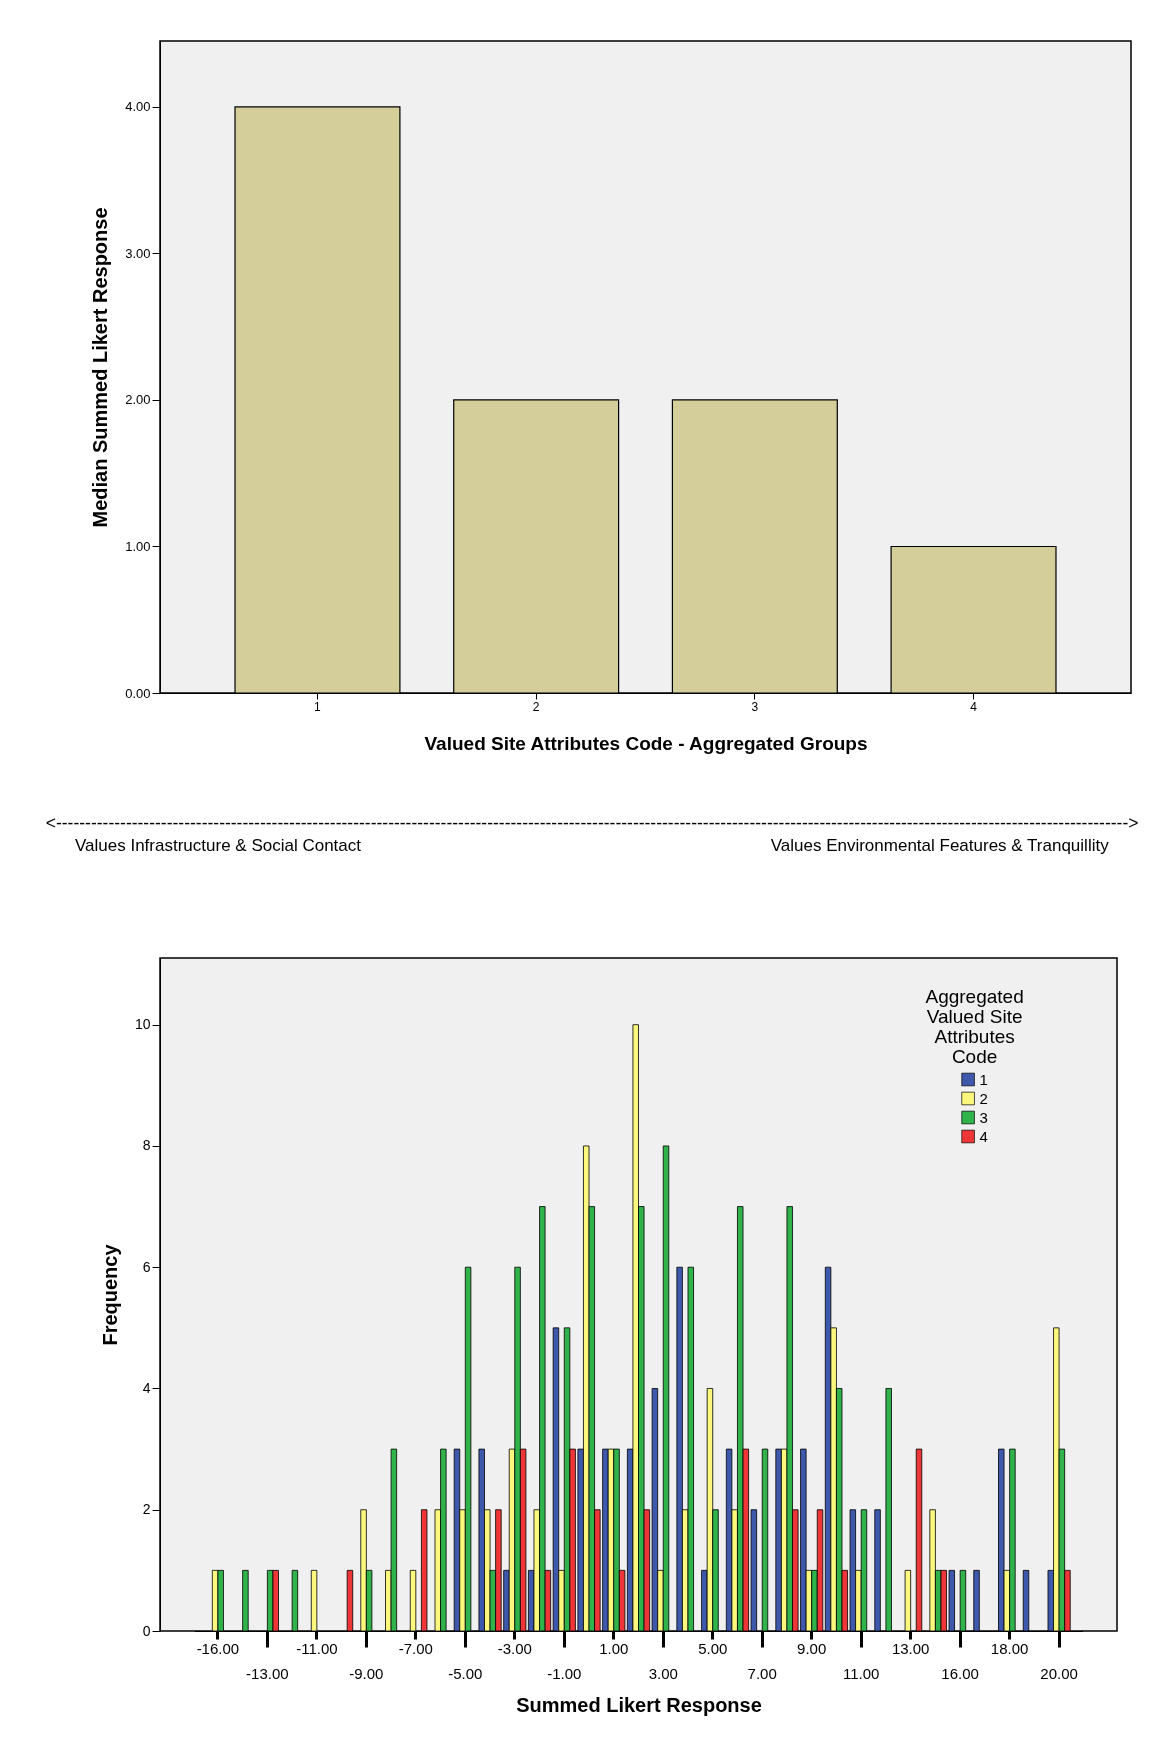 The image size is (1155, 1758). I want to click on legend-label: 3, so click(983, 1117).